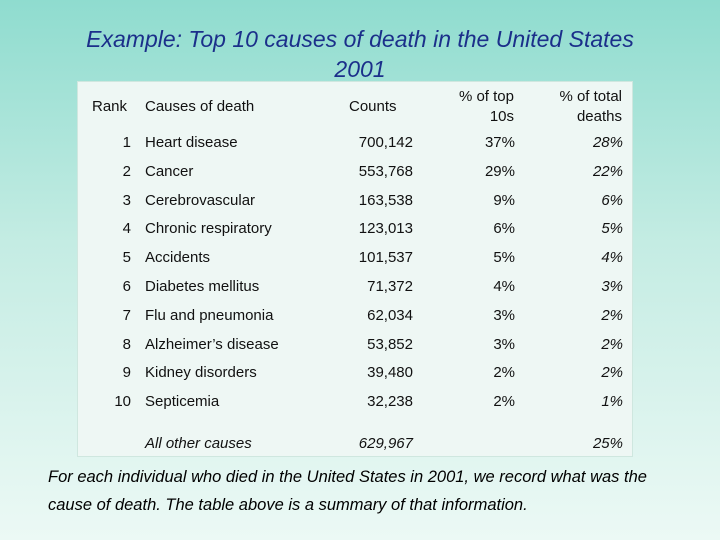  I want to click on row-pct-top10: 4%, so click(504, 286).